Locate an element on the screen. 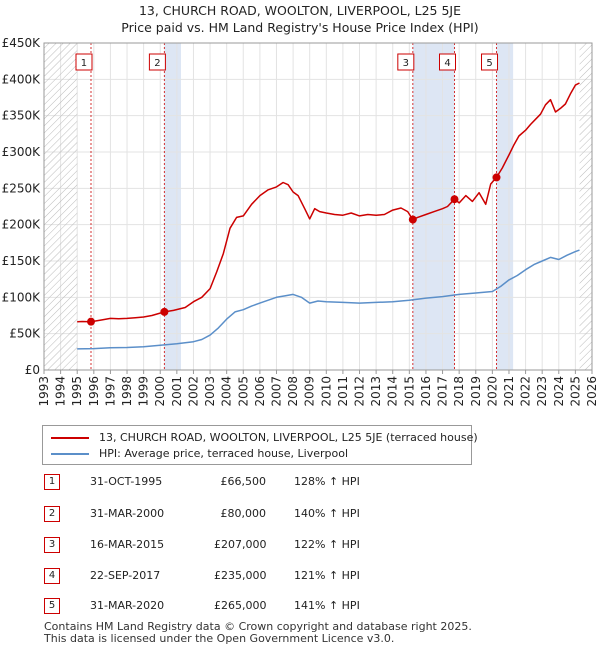 The height and width of the screenshot is (650, 600). sale-hpi-change: 121% ↑ HPI is located at coordinates (327, 575).